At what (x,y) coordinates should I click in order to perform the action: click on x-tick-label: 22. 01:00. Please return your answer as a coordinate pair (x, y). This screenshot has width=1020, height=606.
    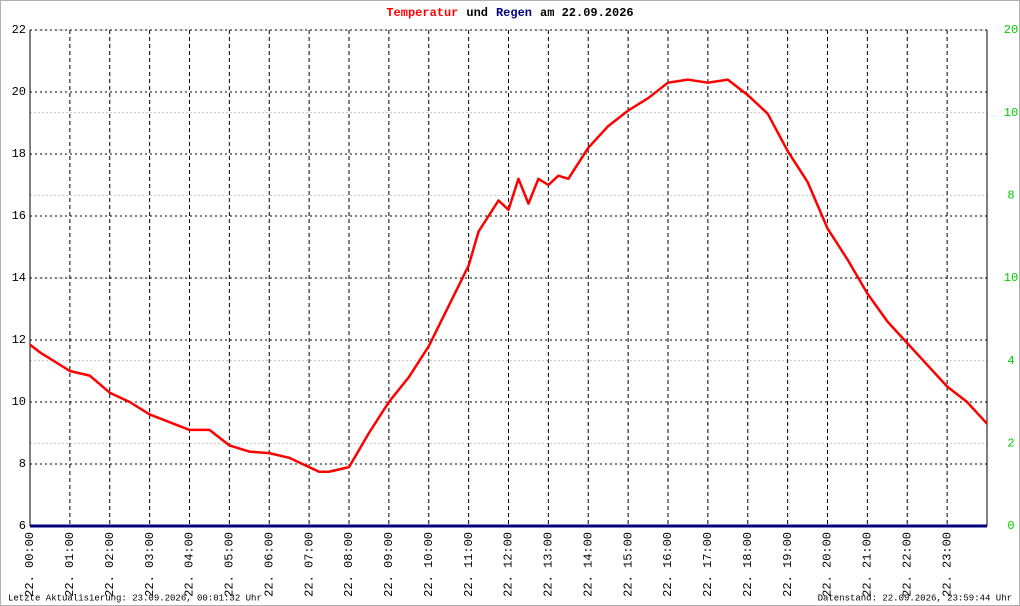
    Looking at the image, I should click on (70, 564).